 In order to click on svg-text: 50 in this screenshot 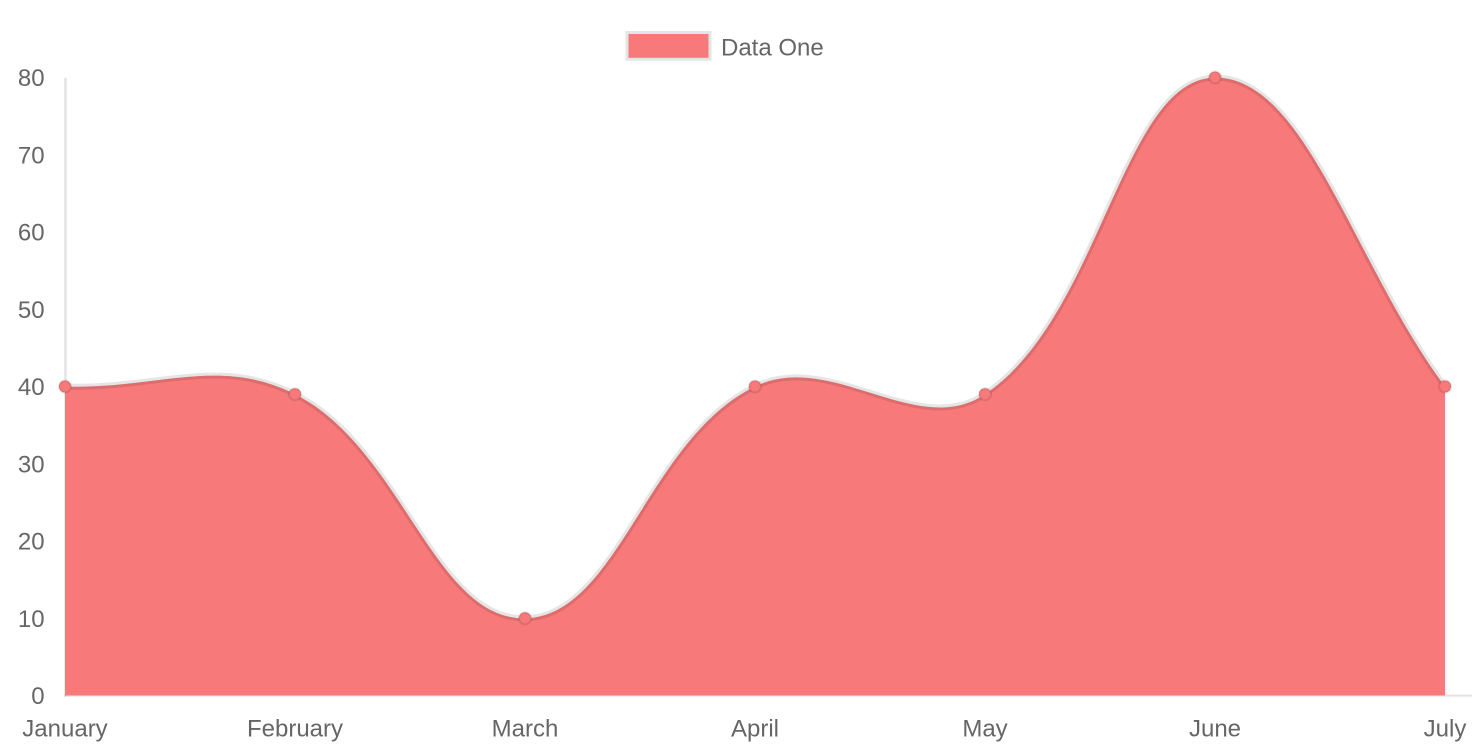, I will do `click(31, 310)`.